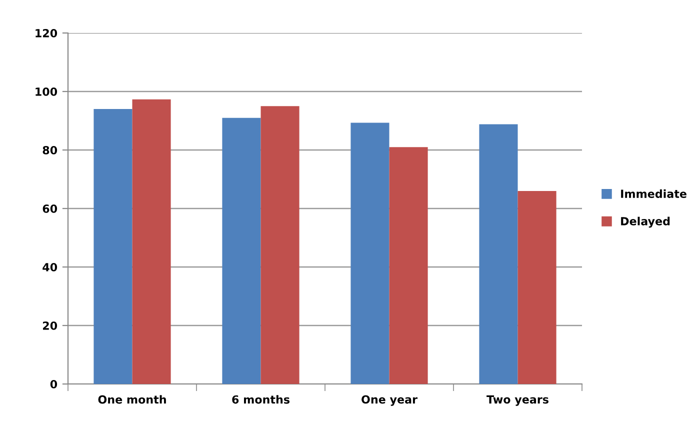  What do you see at coordinates (47, 91) in the screenshot?
I see `y-tick-label: 100` at bounding box center [47, 91].